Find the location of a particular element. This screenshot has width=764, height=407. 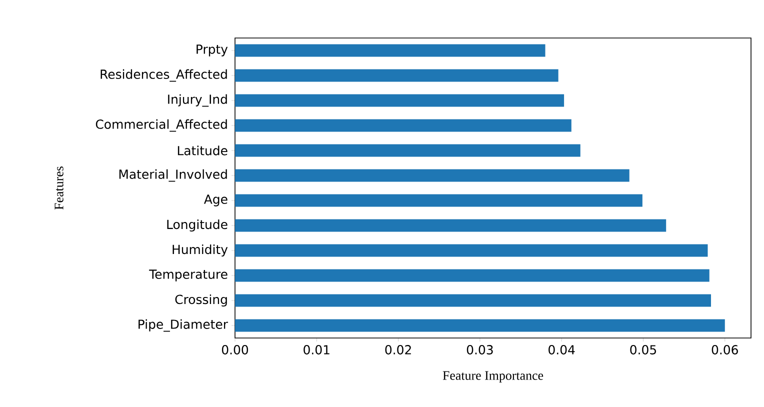

y-tick-label: Prpty is located at coordinates (212, 50).